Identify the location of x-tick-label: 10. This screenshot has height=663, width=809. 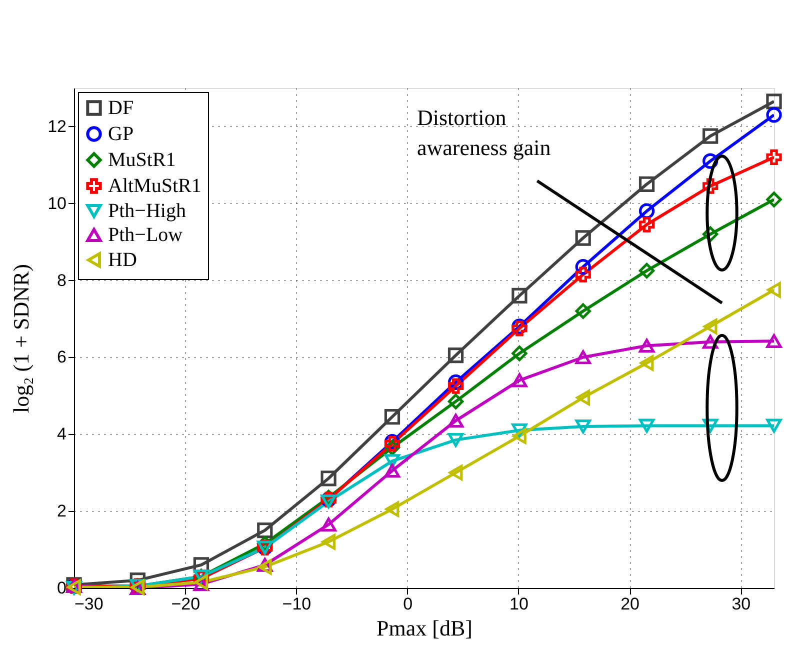
(518, 604).